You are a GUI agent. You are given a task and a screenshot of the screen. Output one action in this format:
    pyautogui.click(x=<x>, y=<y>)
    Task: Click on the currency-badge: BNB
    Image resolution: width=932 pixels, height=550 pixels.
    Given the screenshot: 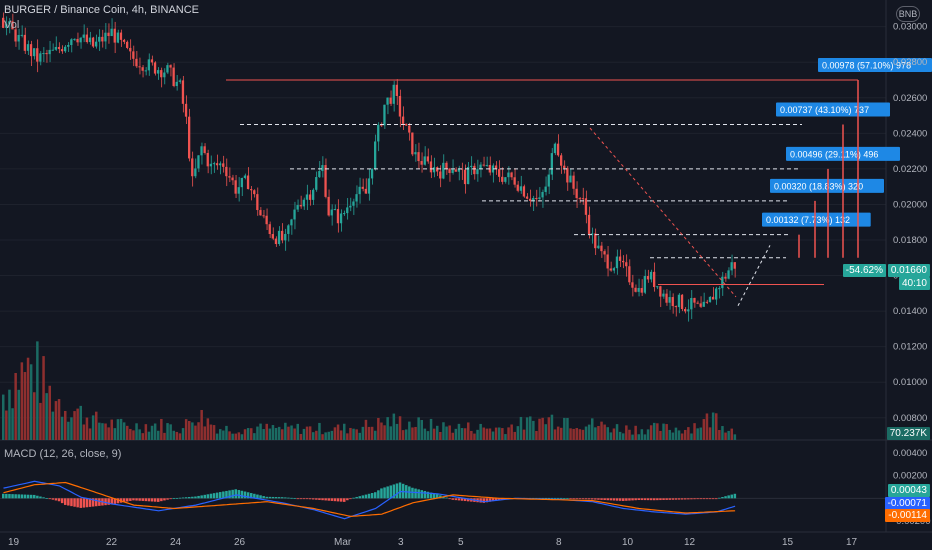 What is the action you would take?
    pyautogui.click(x=908, y=14)
    